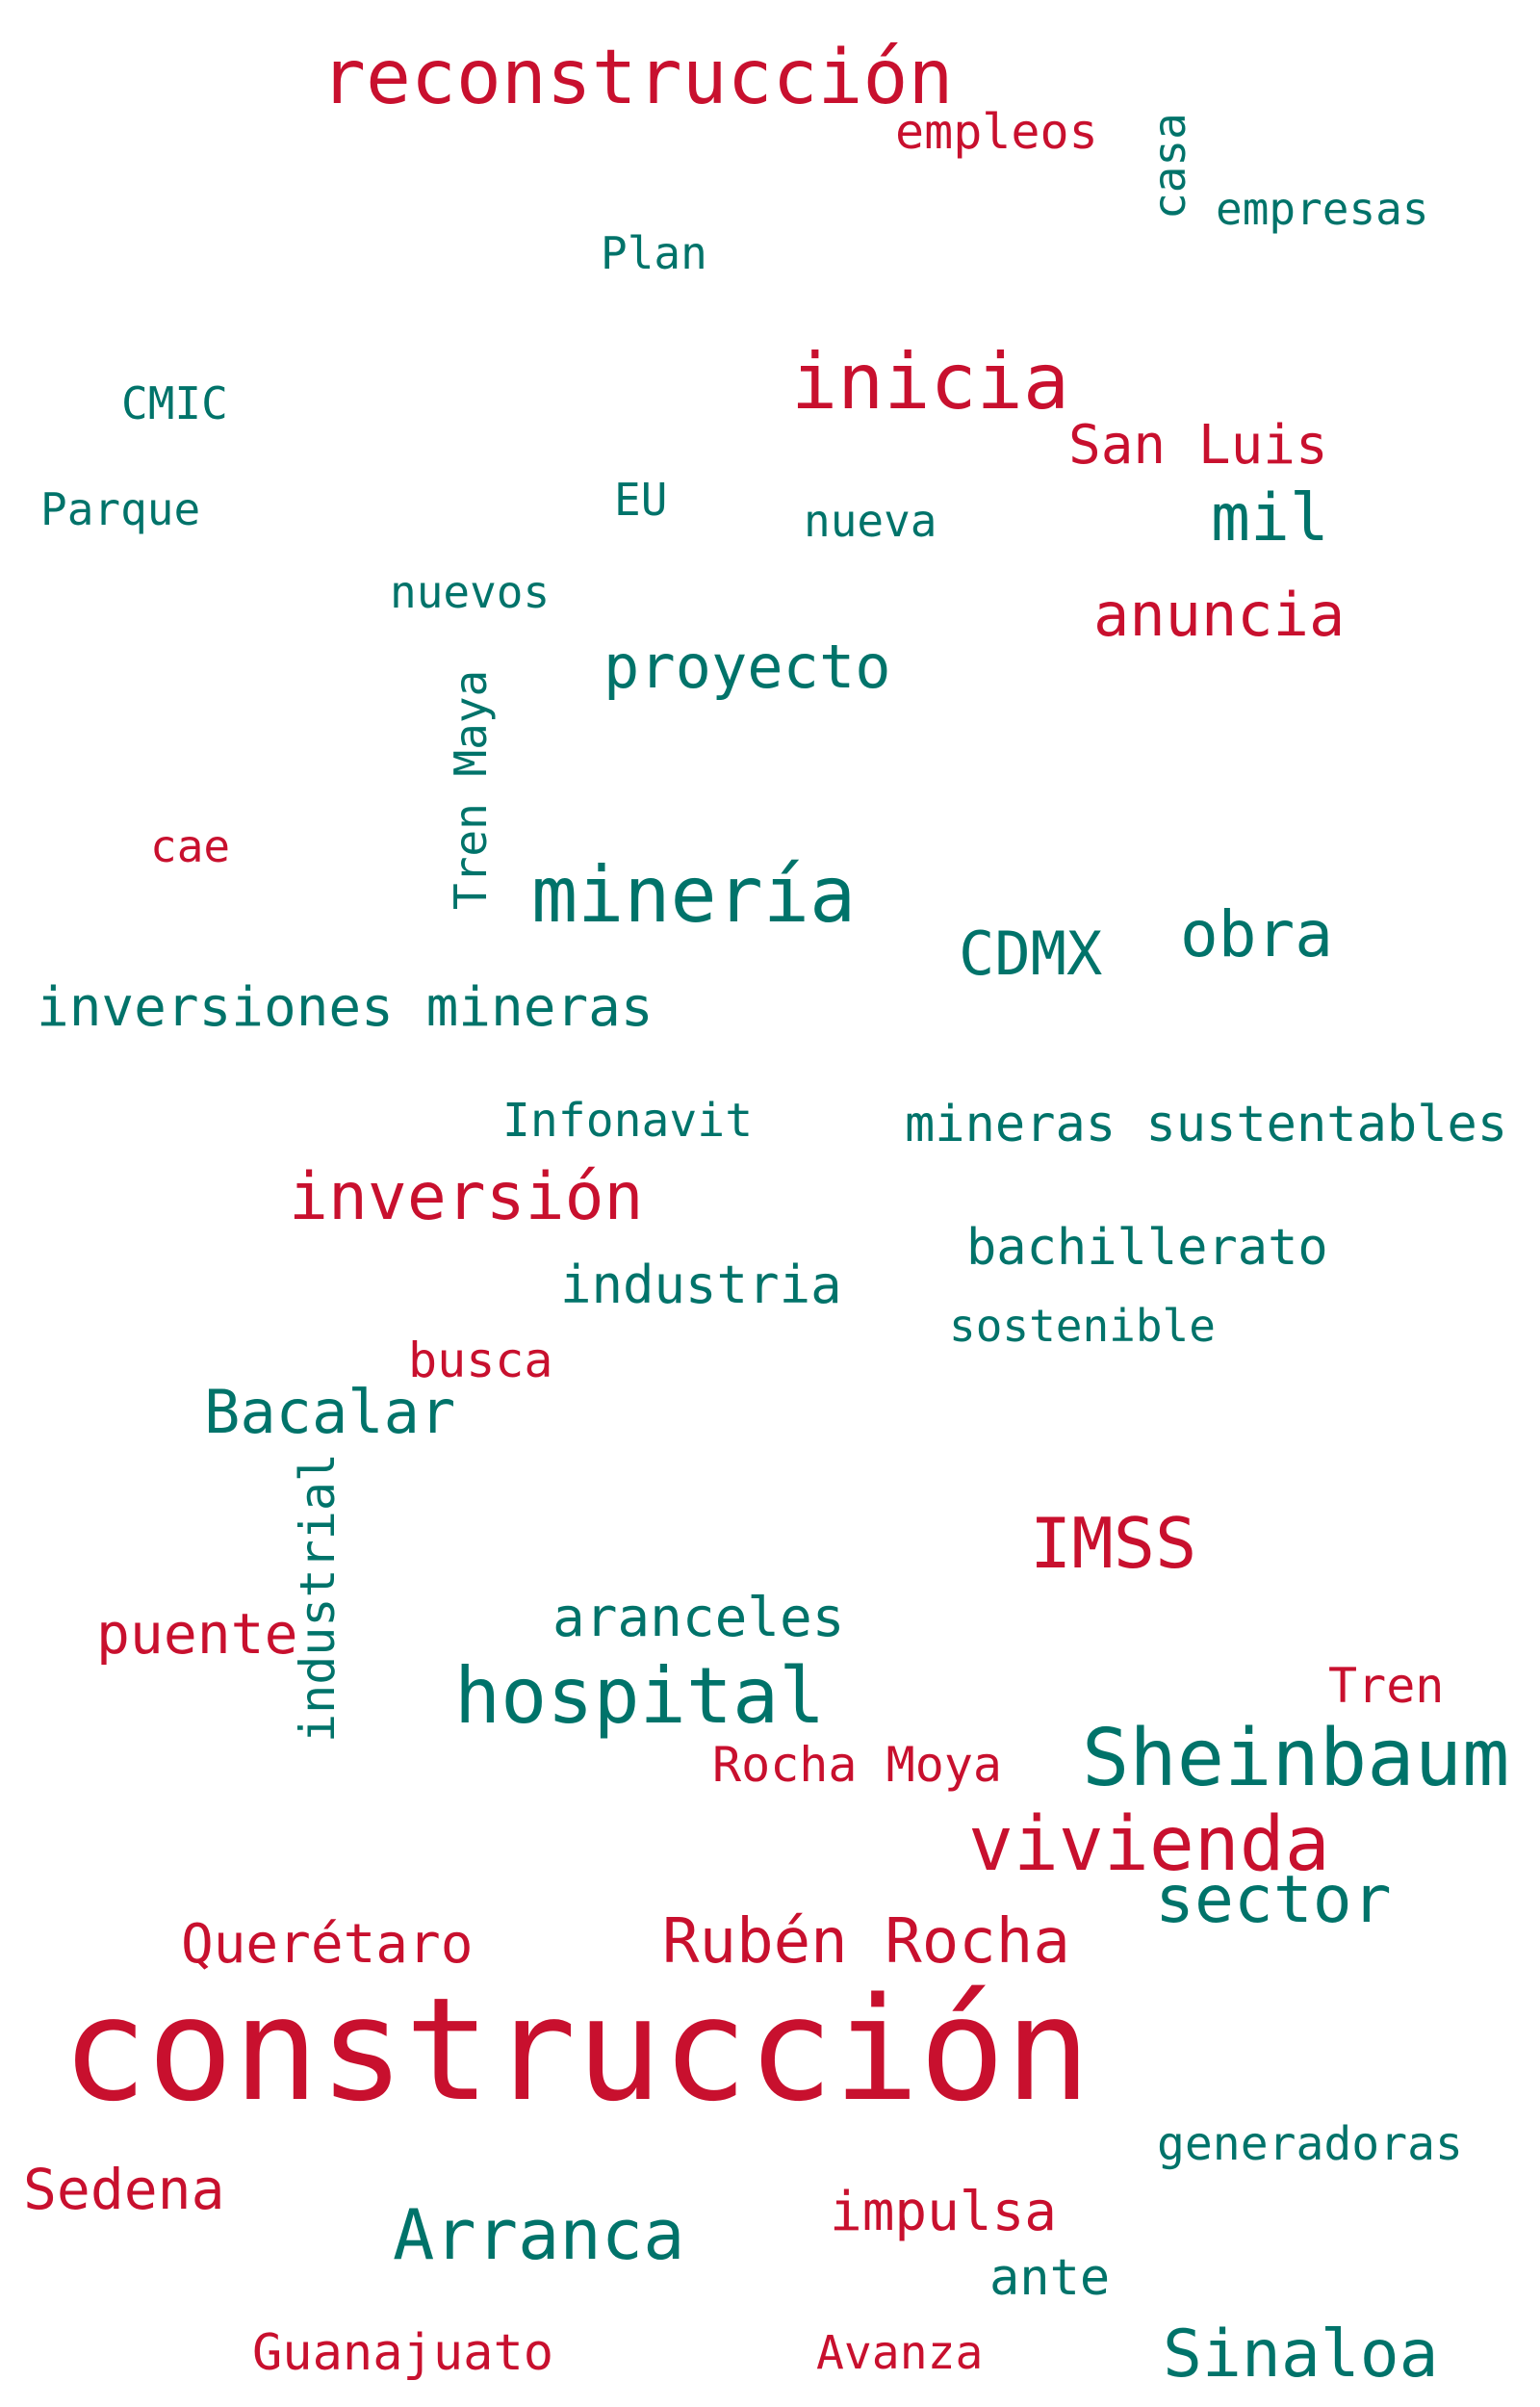  What do you see at coordinates (124, 2189) in the screenshot?
I see `word-sedena: Sedena` at bounding box center [124, 2189].